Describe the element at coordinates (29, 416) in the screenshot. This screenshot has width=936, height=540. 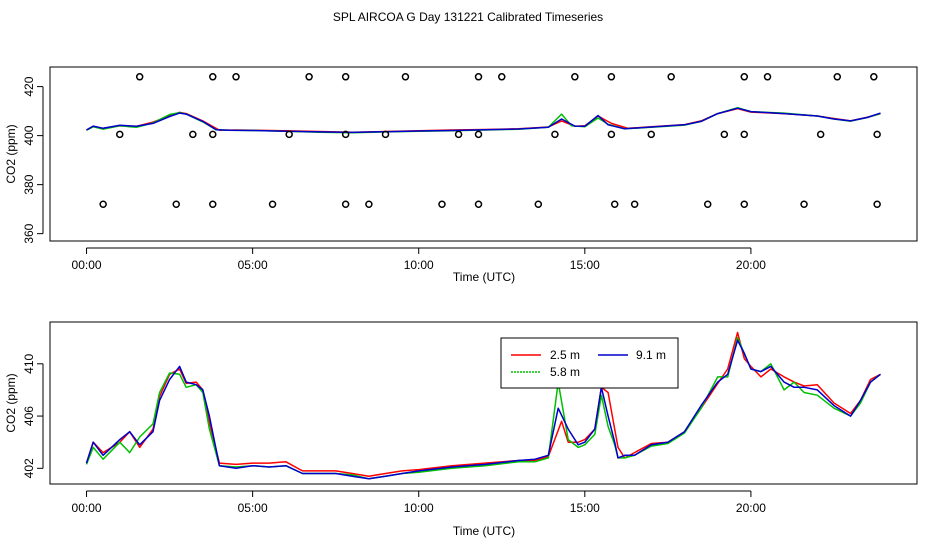
I see `y-tick-label: 406` at that location.